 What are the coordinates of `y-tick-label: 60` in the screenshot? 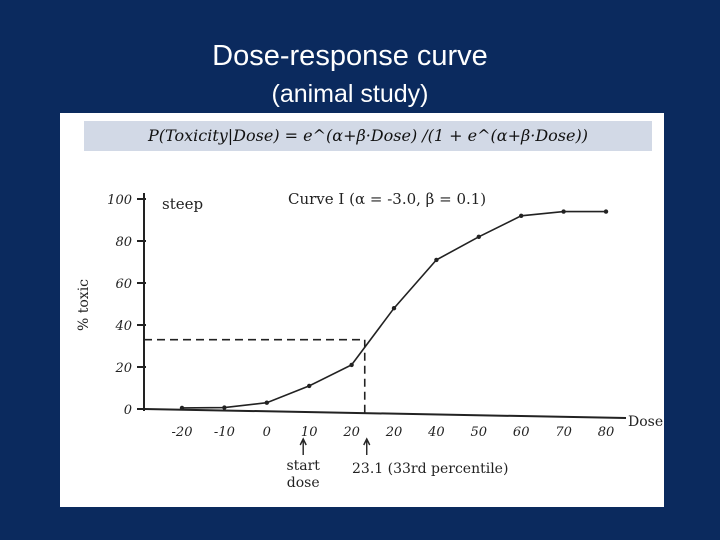 It's located at (123, 284).